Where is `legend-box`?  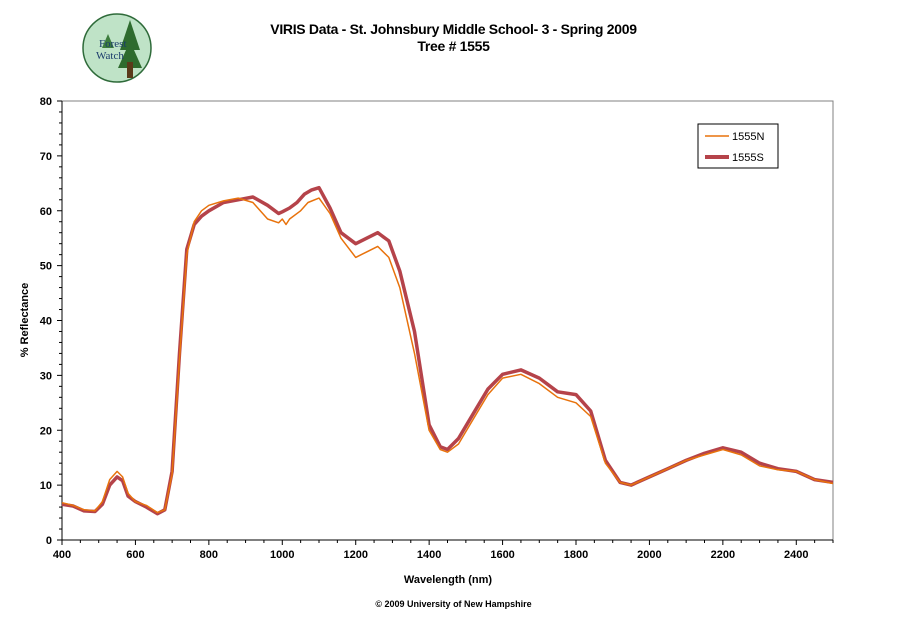
legend-box is located at coordinates (738, 146).